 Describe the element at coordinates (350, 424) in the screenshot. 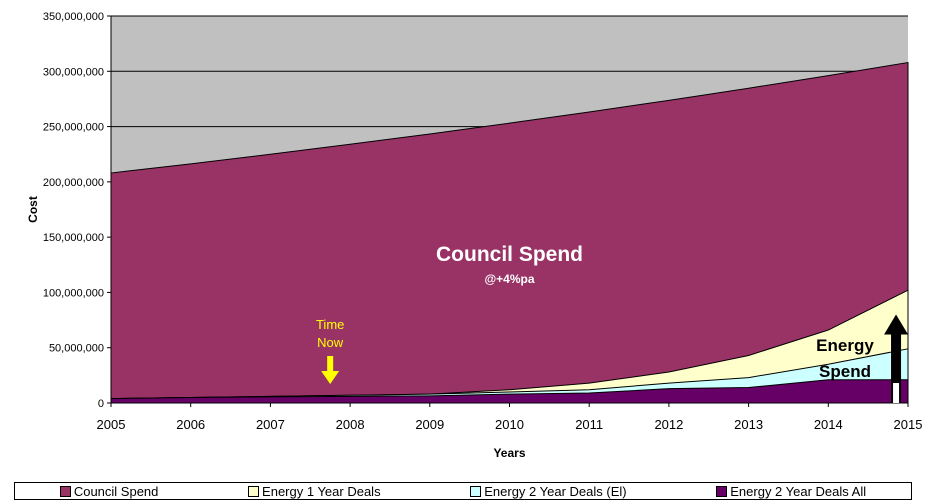

I see `x-tick-label: 2008` at that location.